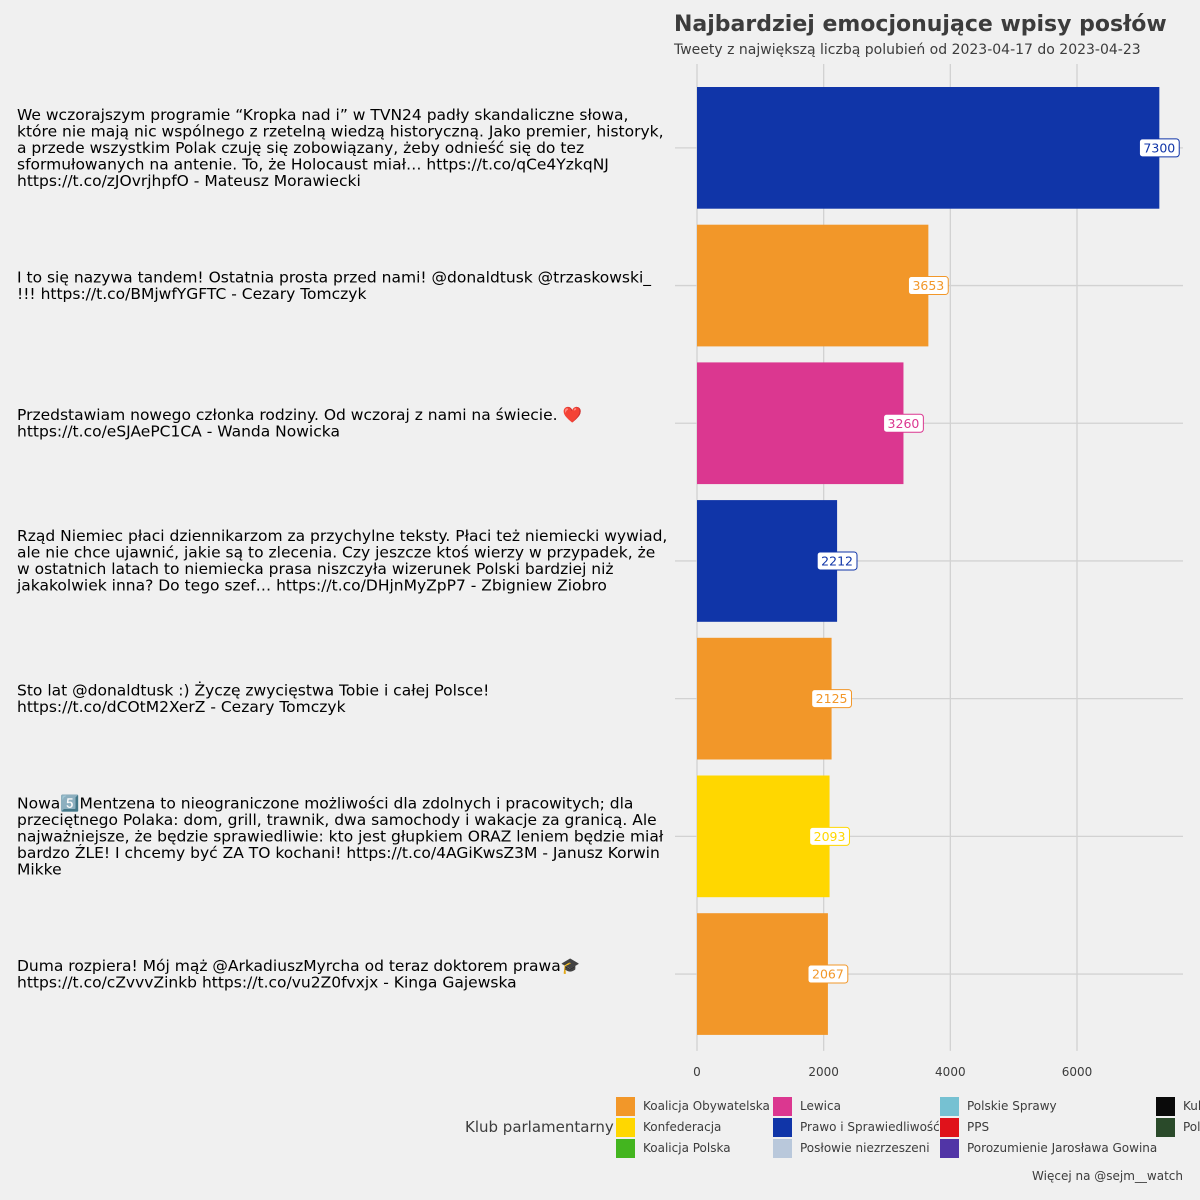 Image resolution: width=1200 pixels, height=1200 pixels. I want to click on legend-item: Konfederacja, so click(668, 1127).